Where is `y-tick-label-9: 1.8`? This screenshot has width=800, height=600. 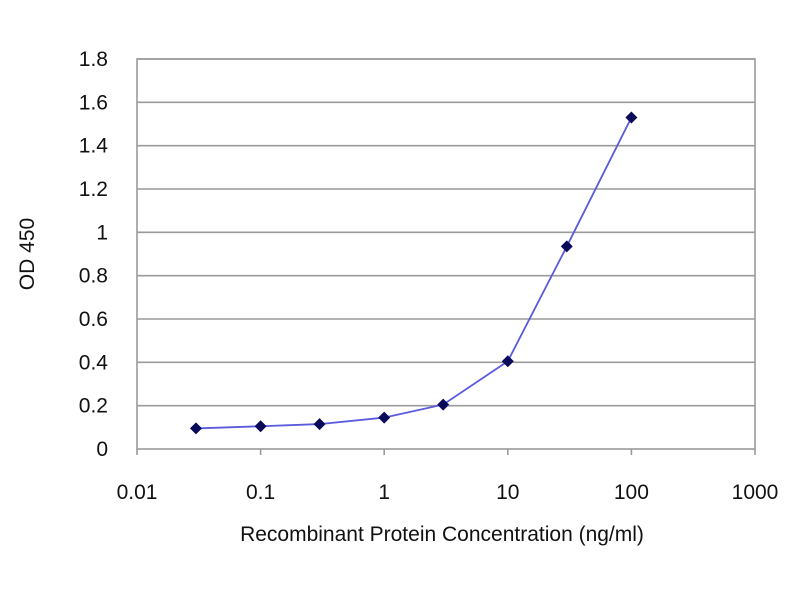
y-tick-label-9: 1.8 is located at coordinates (93, 59).